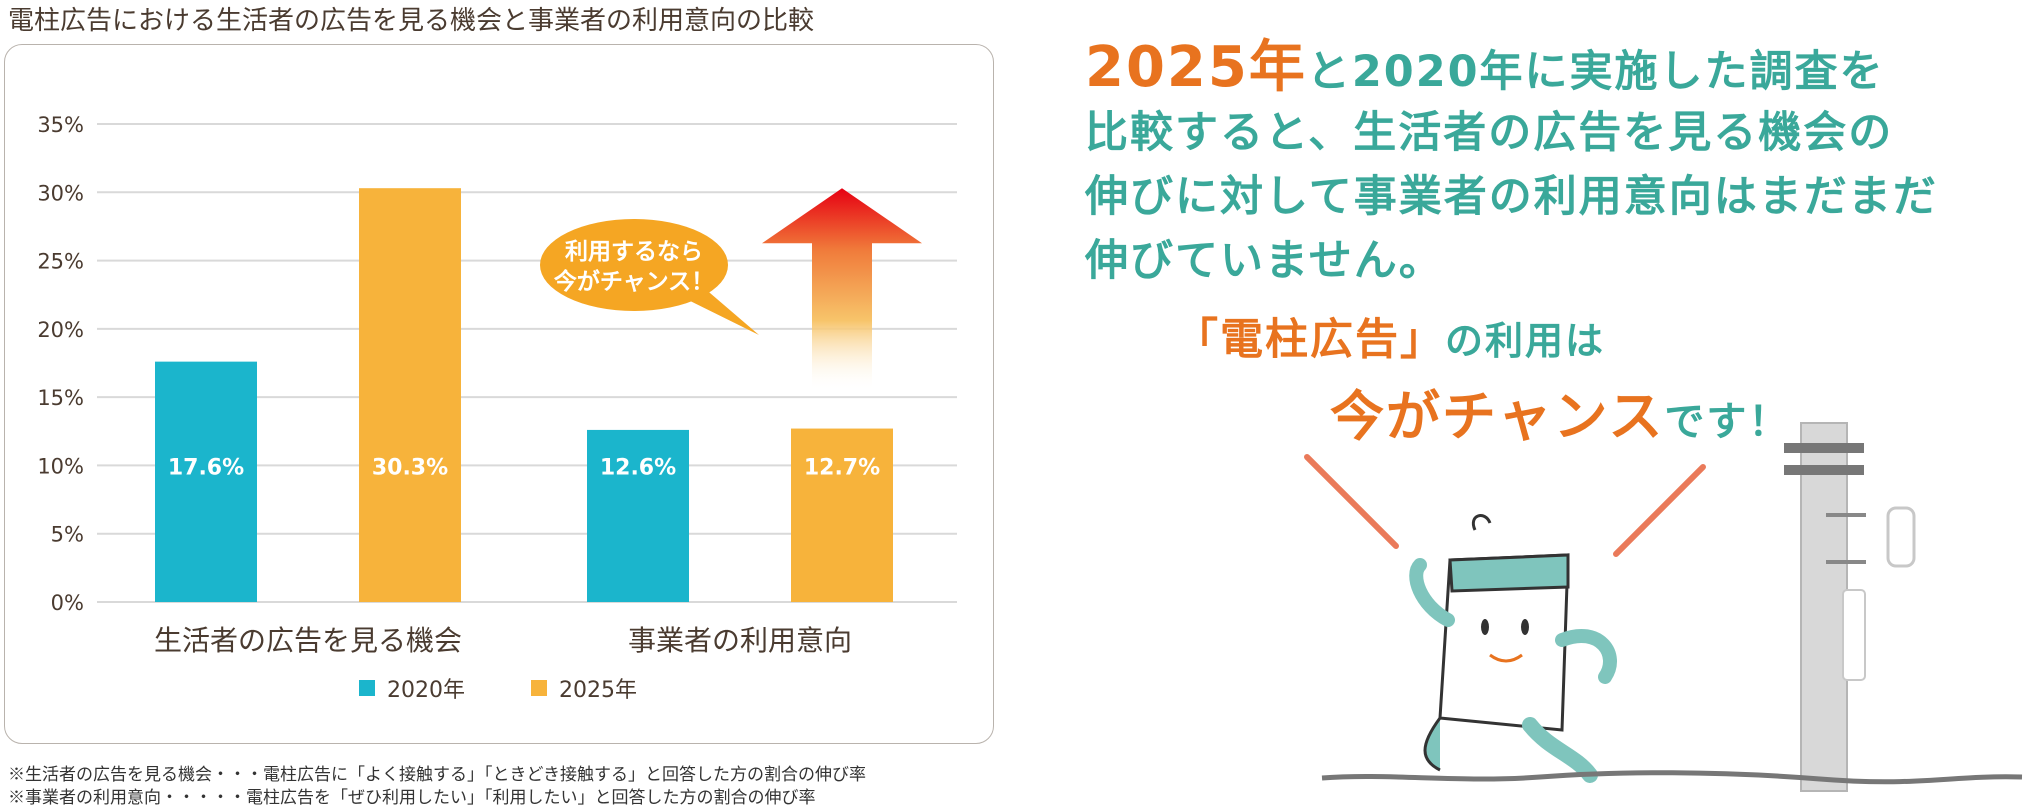 Image resolution: width=2023 pixels, height=808 pixels. What do you see at coordinates (411, 21) in the screenshot?
I see `chart-title: 電柱広告における生活者の広告を見る機会と事業者の利用意向の比較` at bounding box center [411, 21].